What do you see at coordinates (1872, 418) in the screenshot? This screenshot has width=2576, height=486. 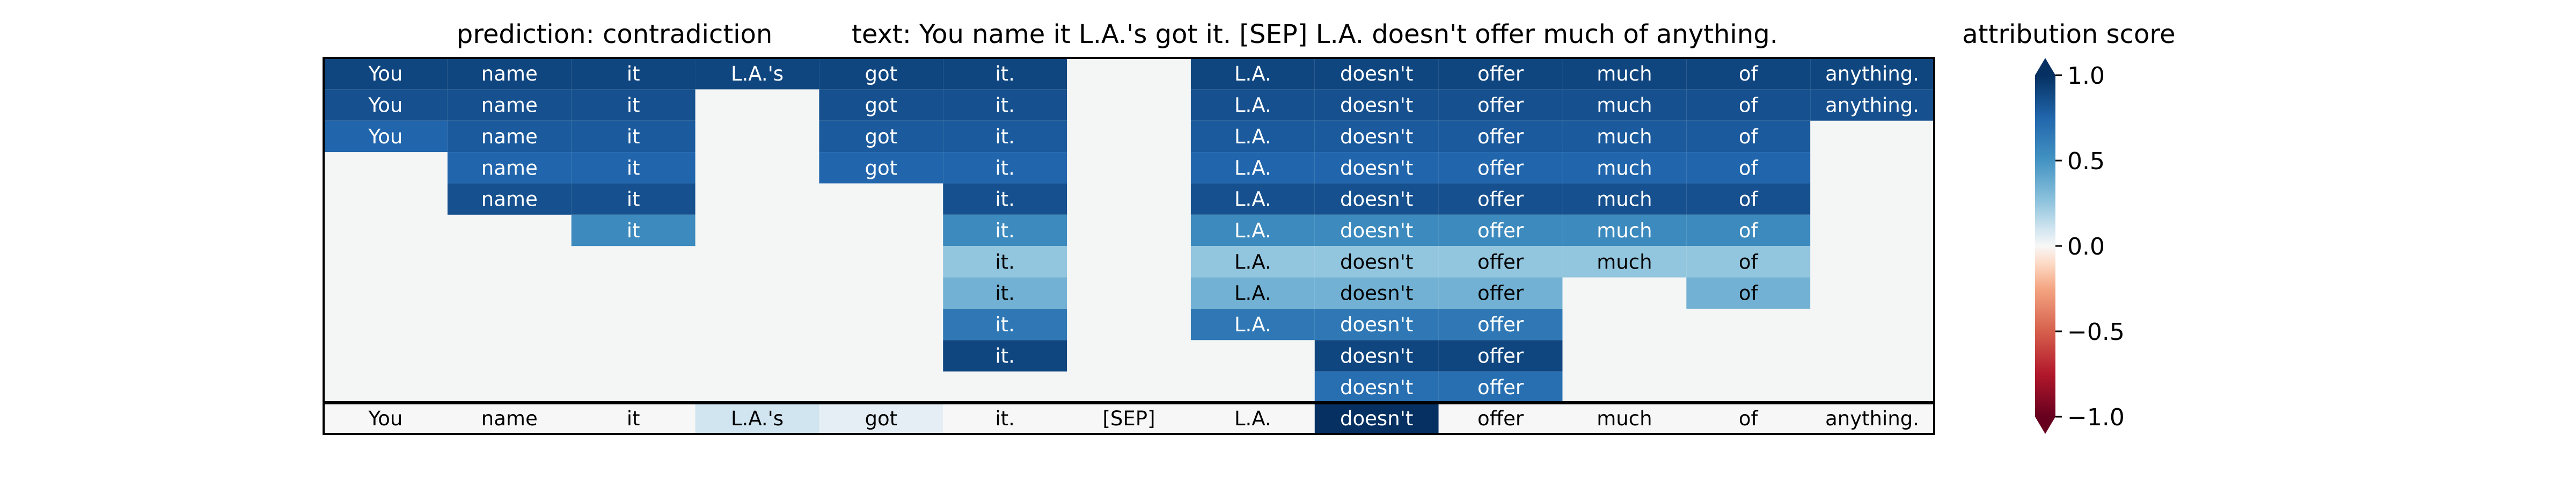 I see `bottom-token-label: anything.` at bounding box center [1872, 418].